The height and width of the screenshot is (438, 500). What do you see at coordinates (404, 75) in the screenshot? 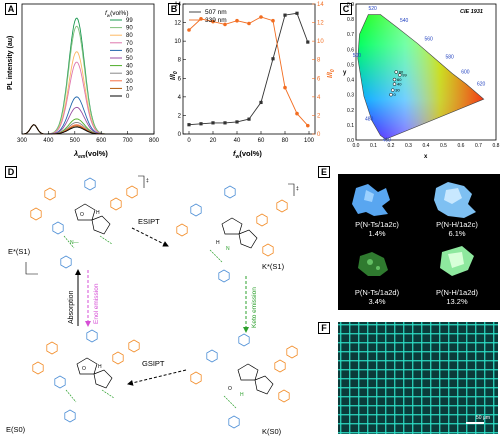
I see `c-point-label: 99` at bounding box center [404, 75].